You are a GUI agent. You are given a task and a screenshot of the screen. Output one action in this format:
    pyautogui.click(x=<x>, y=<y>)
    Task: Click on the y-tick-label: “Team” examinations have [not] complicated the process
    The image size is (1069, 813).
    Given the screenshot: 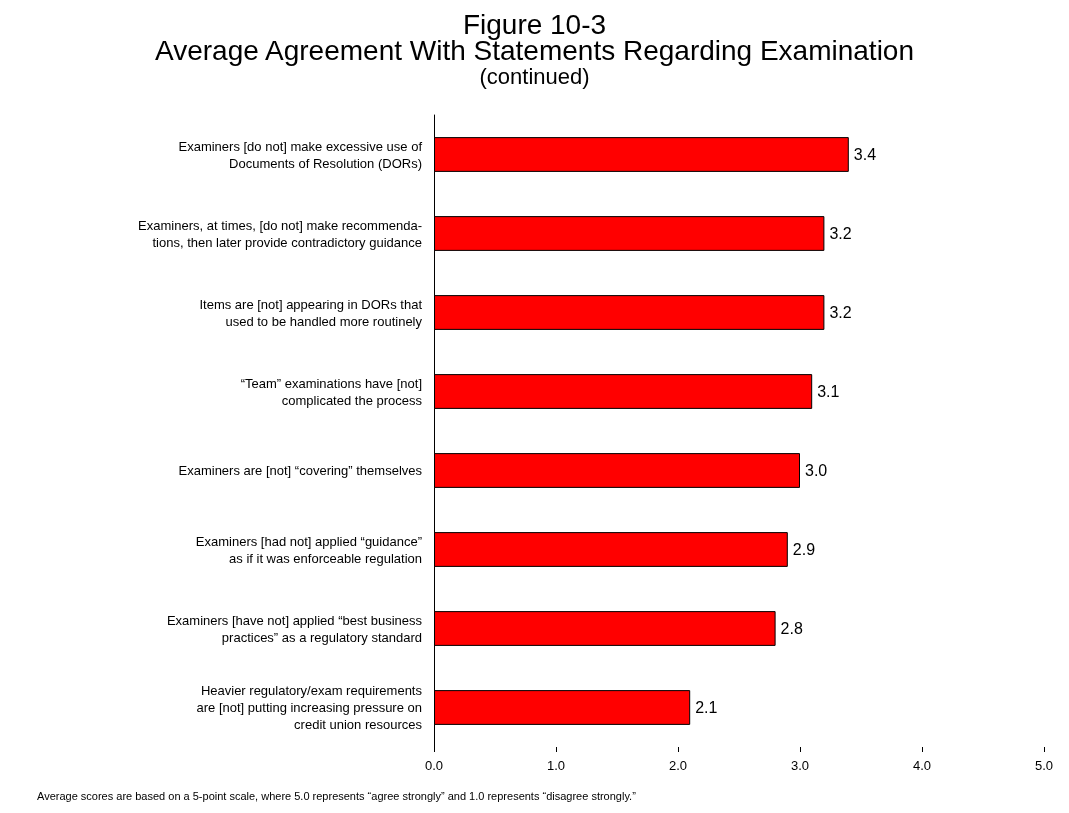 What is the action you would take?
    pyautogui.click(x=331, y=391)
    